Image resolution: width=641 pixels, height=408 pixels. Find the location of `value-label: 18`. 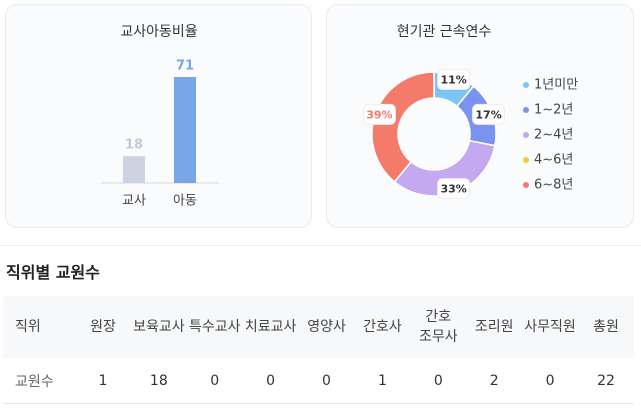

value-label: 18 is located at coordinates (134, 145).